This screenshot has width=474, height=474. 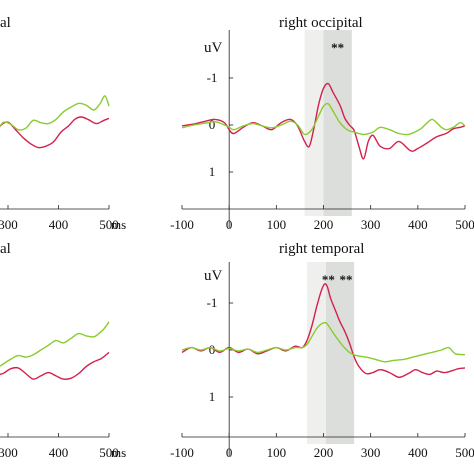 I want to click on panel-title: right occipital, so click(x=321, y=23).